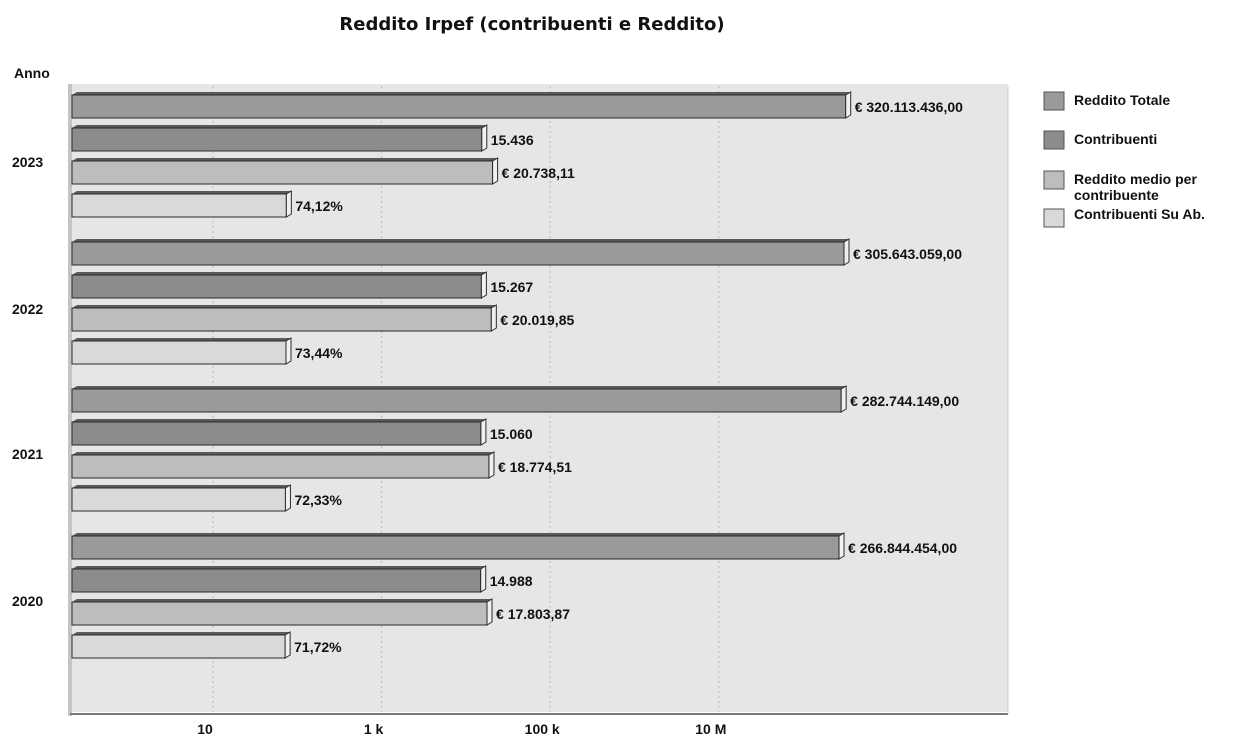 The width and height of the screenshot is (1243, 736). Describe the element at coordinates (27, 601) in the screenshot. I see `y-tick-label: 2020` at that location.